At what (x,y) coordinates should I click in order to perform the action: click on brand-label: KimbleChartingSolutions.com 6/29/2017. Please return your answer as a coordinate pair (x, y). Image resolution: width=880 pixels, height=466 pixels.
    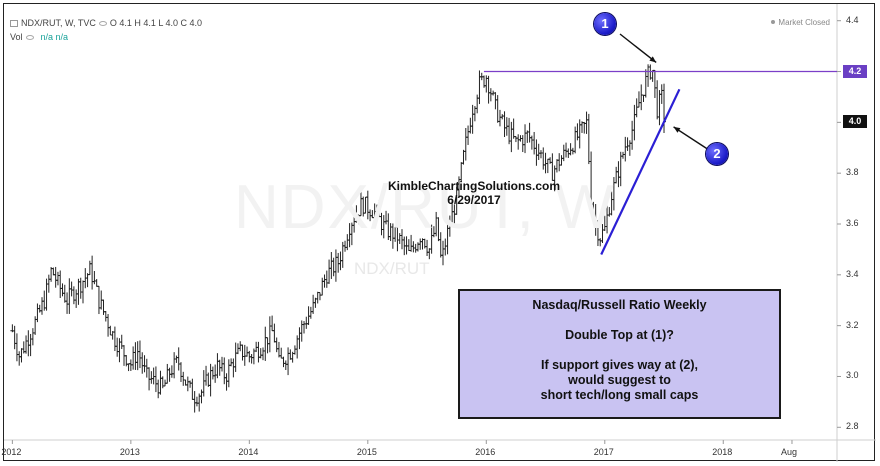
    Looking at the image, I should click on (474, 193).